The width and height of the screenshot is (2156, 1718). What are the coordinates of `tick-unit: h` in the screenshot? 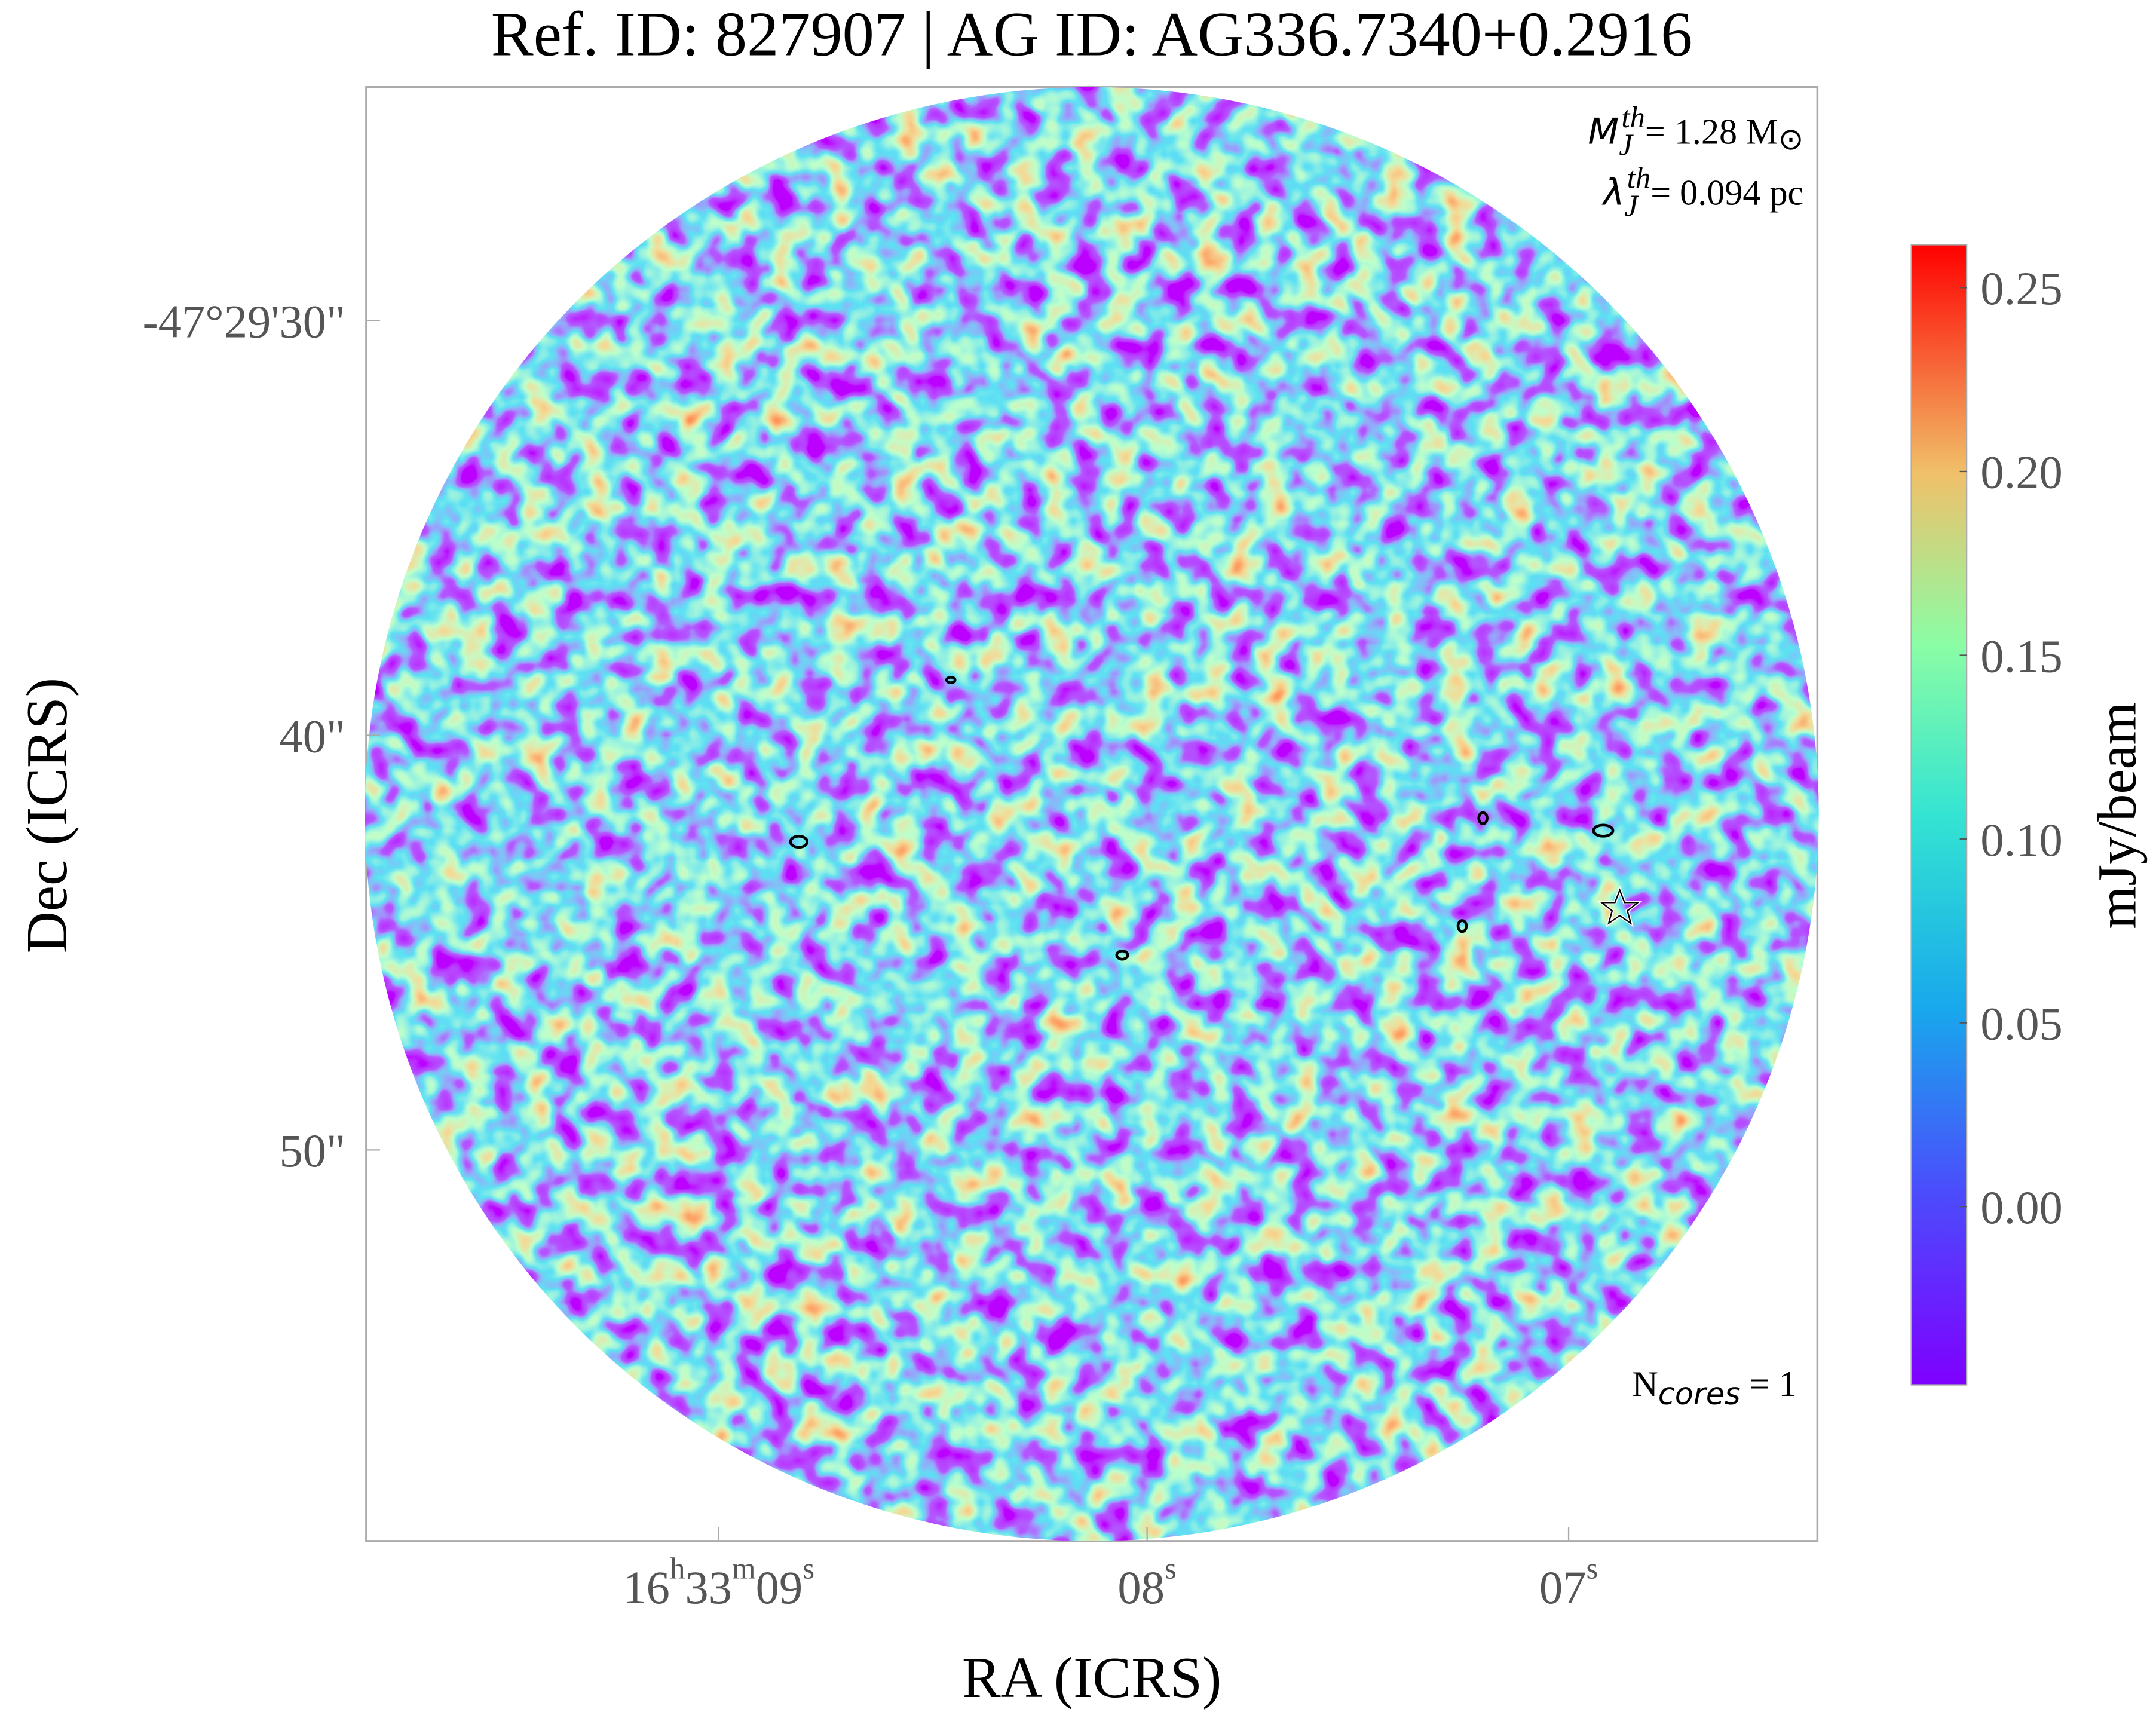 It's located at (677, 1568).